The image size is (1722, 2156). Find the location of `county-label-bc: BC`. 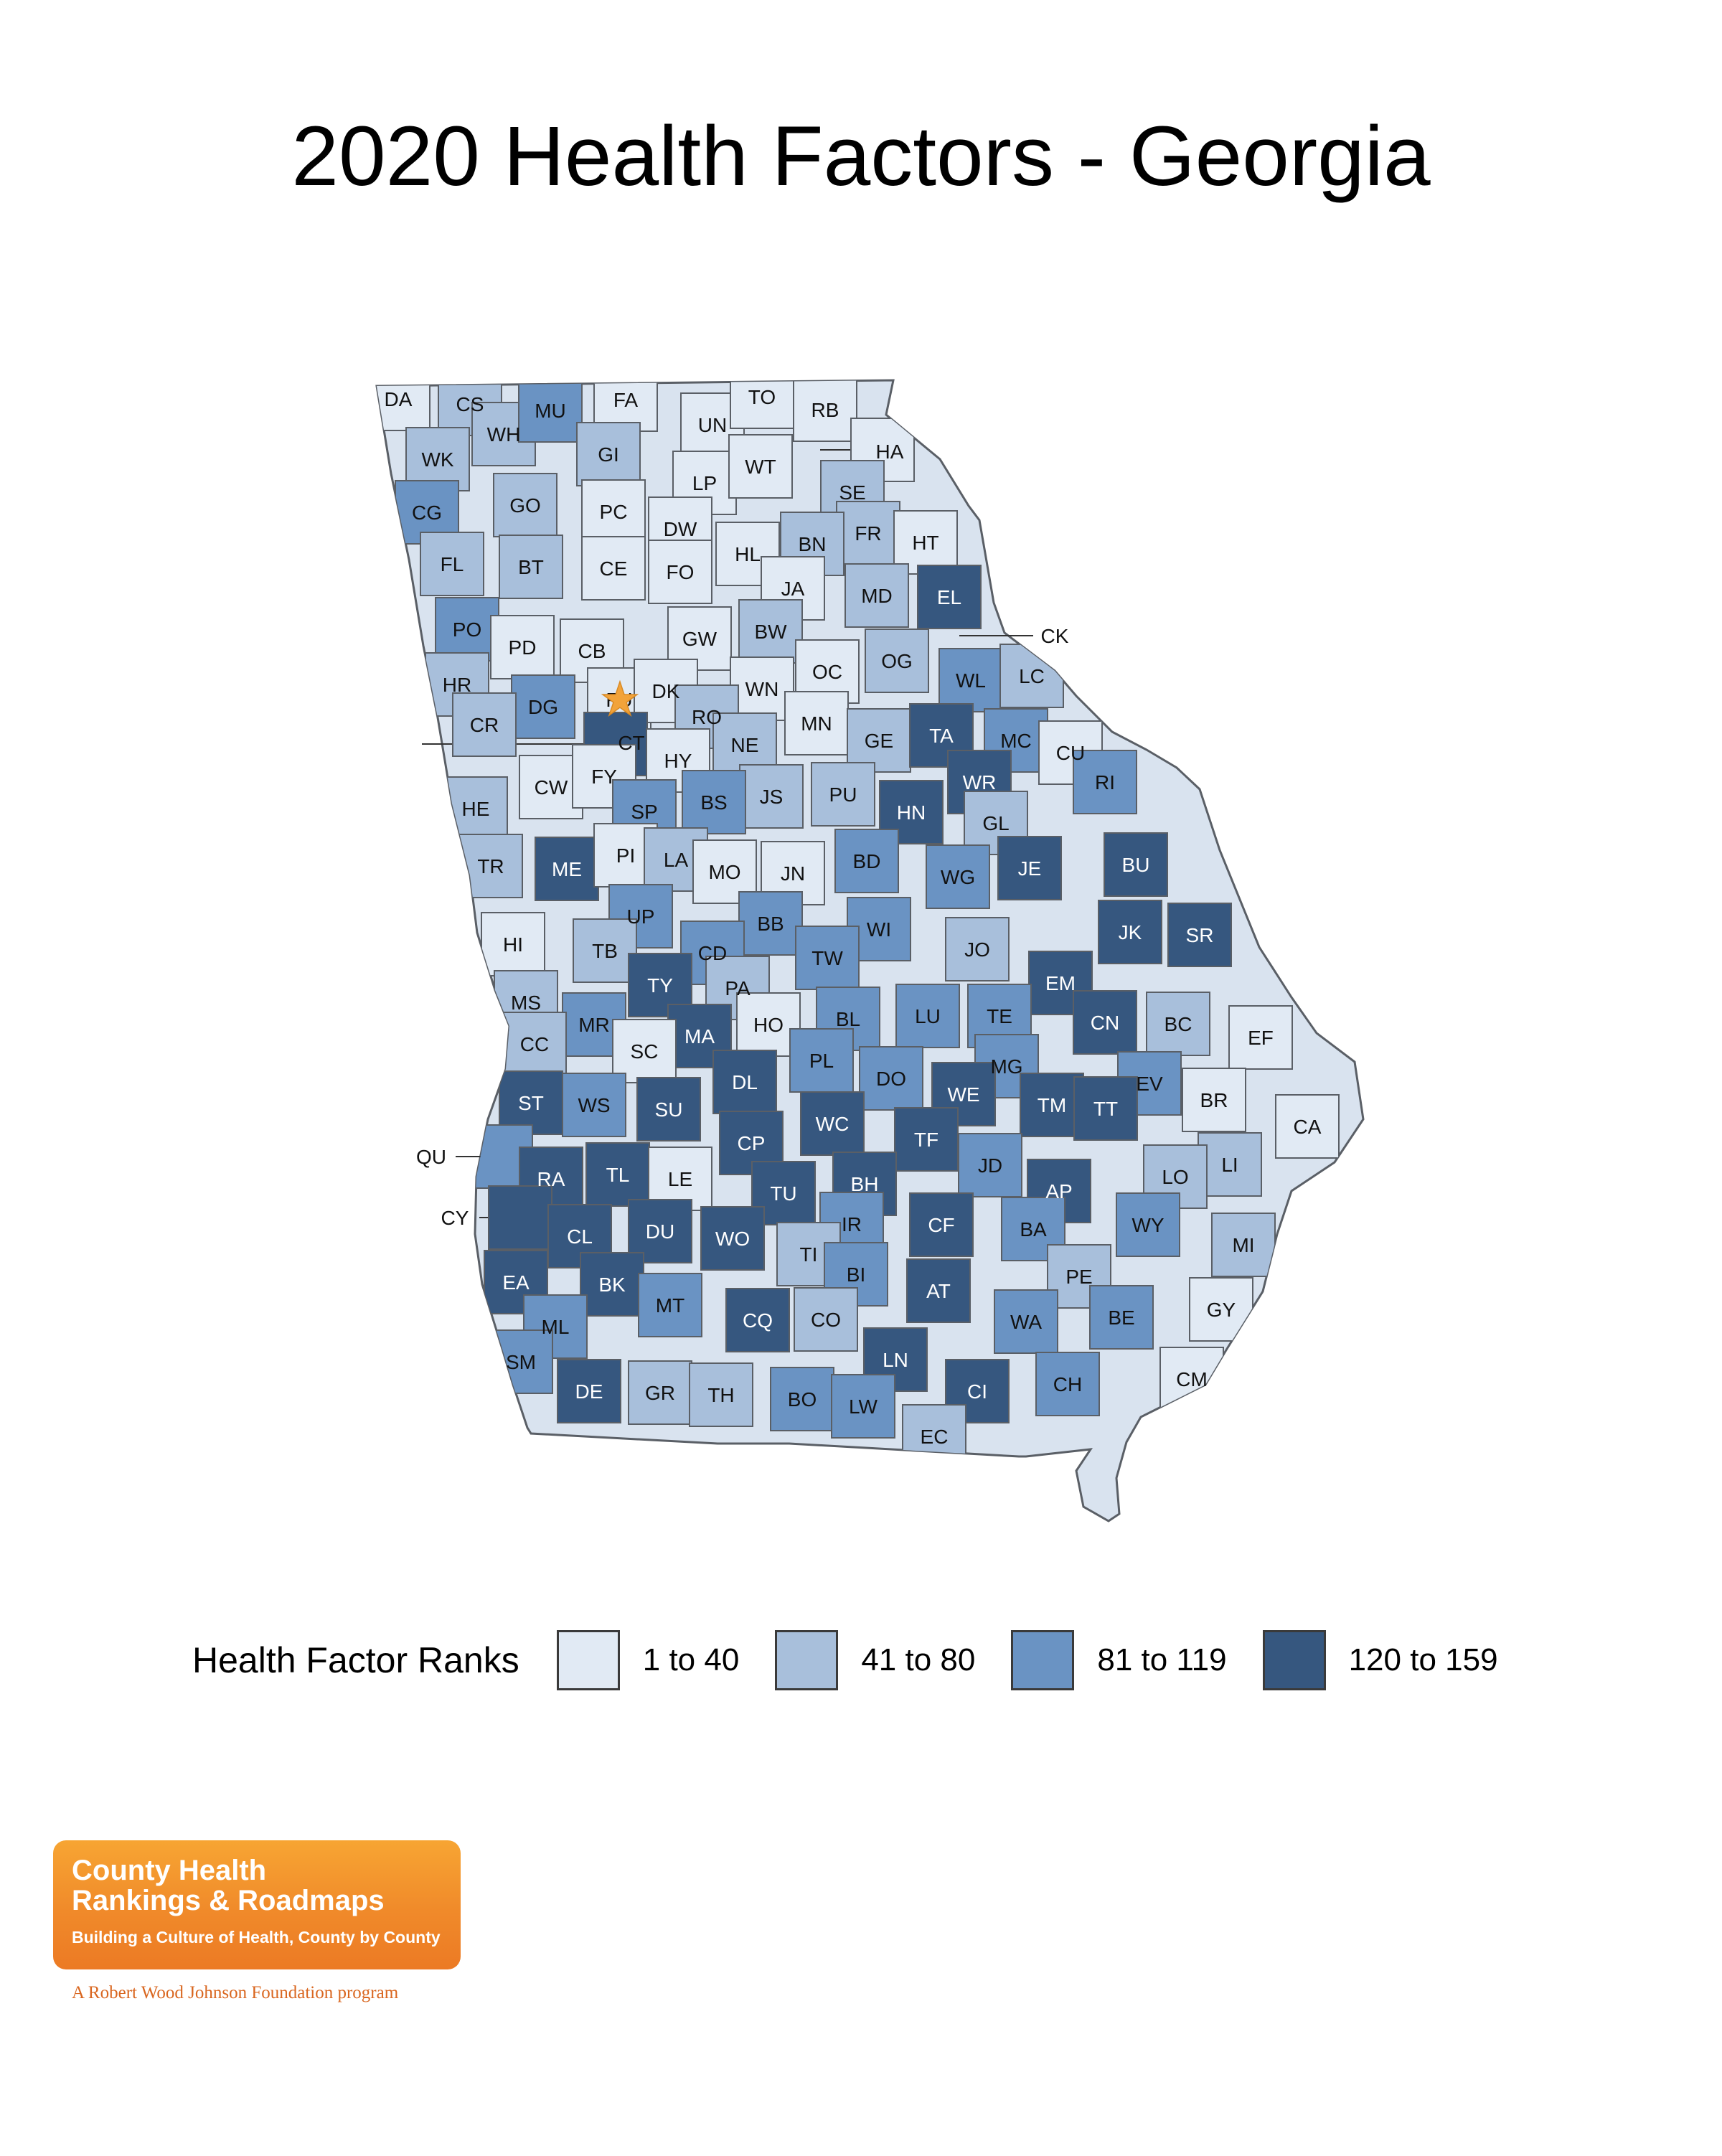

county-label-bc: BC is located at coordinates (1178, 1024).